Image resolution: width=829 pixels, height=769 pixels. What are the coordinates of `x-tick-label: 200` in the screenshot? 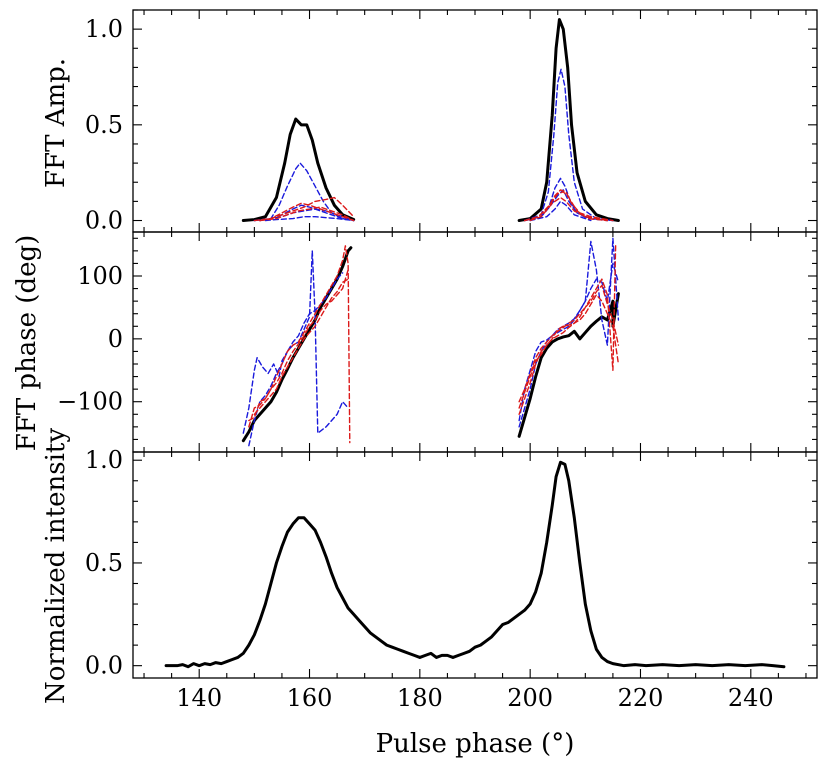 It's located at (530, 698).